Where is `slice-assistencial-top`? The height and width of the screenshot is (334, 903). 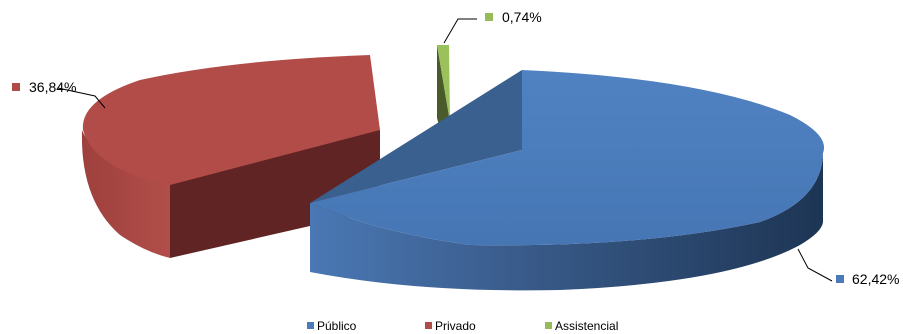 slice-assistencial-top is located at coordinates (443, 83).